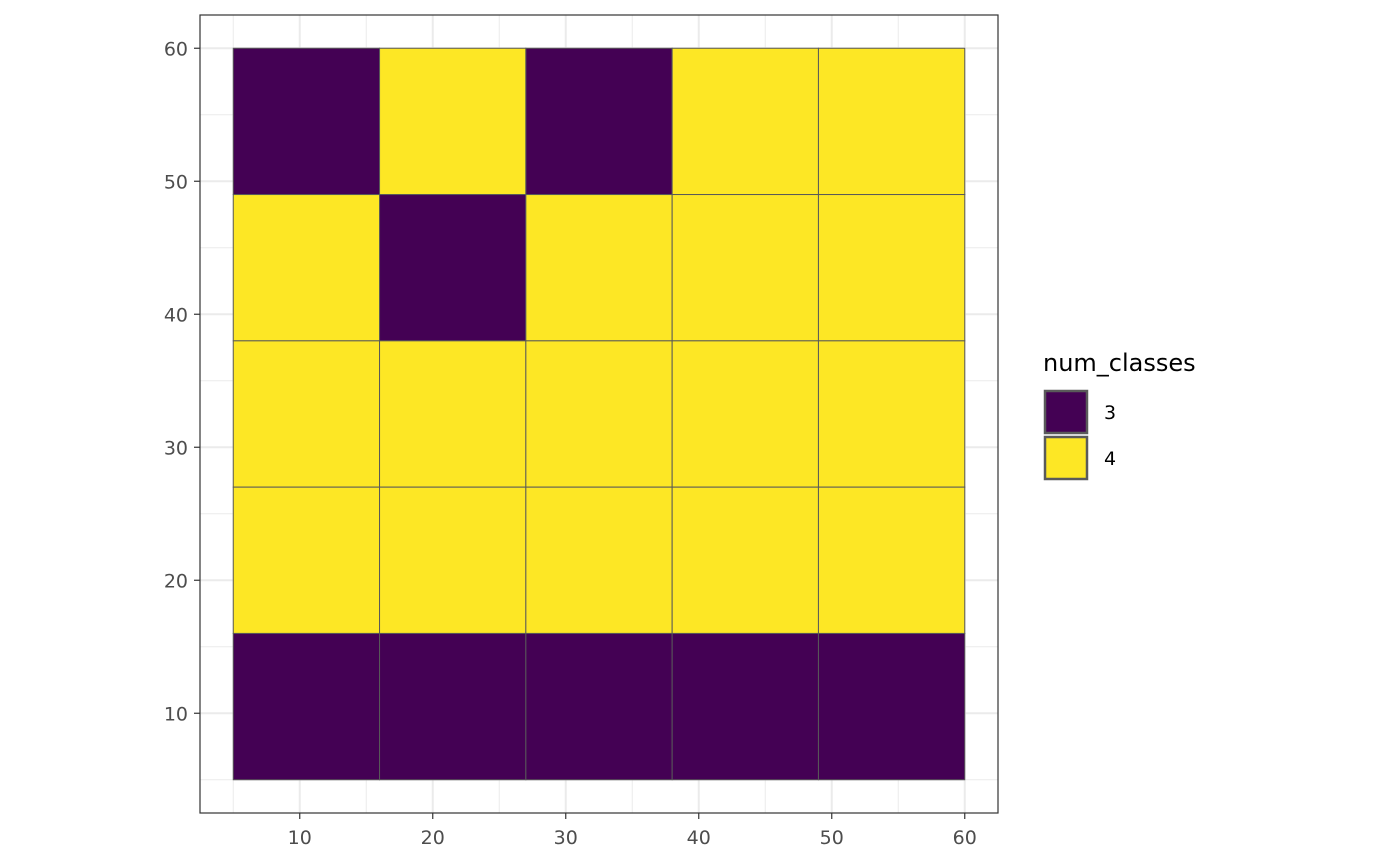  Describe the element at coordinates (1110, 459) in the screenshot. I see `legend-key-label: 4` at that location.